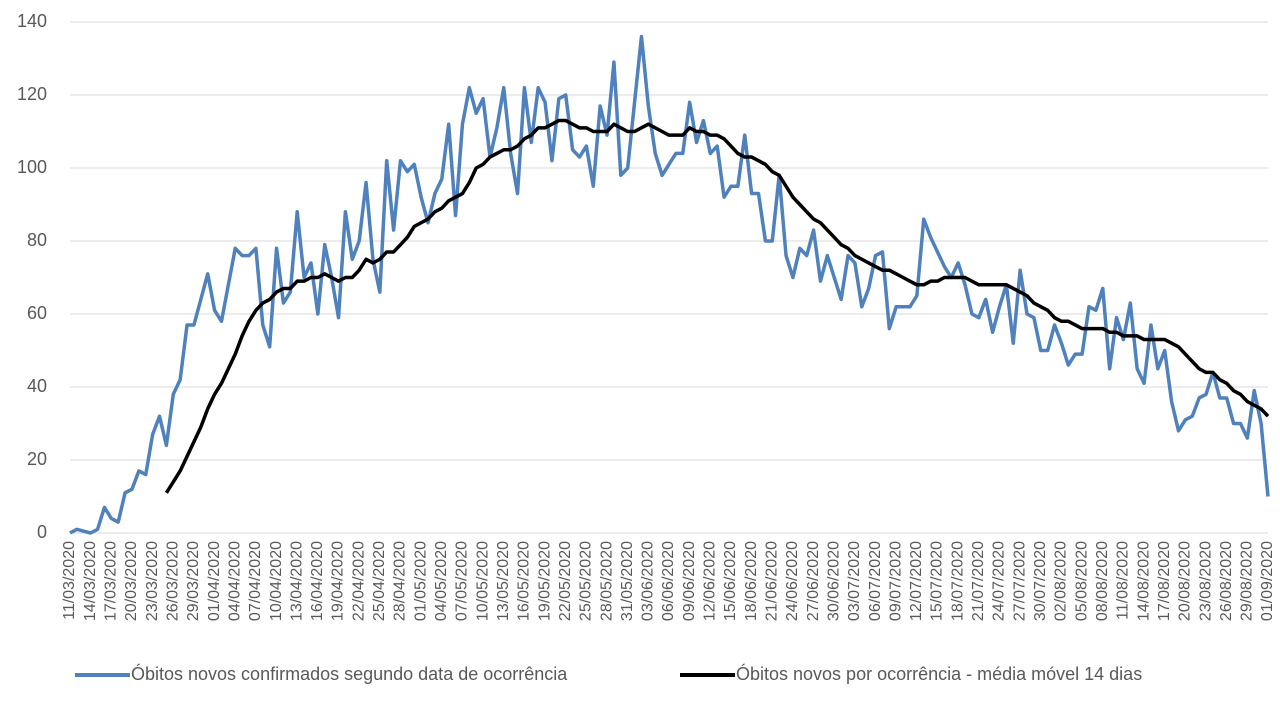  Describe the element at coordinates (193, 581) in the screenshot. I see `x-tick-label: 29/03/2020` at that location.